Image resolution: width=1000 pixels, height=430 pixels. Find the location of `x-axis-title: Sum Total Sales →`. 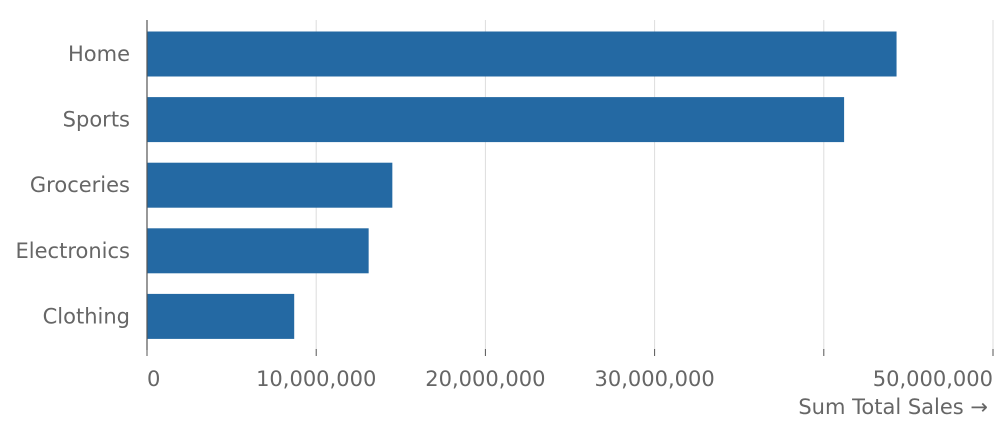

x-axis-title: Sum Total Sales → is located at coordinates (893, 407).